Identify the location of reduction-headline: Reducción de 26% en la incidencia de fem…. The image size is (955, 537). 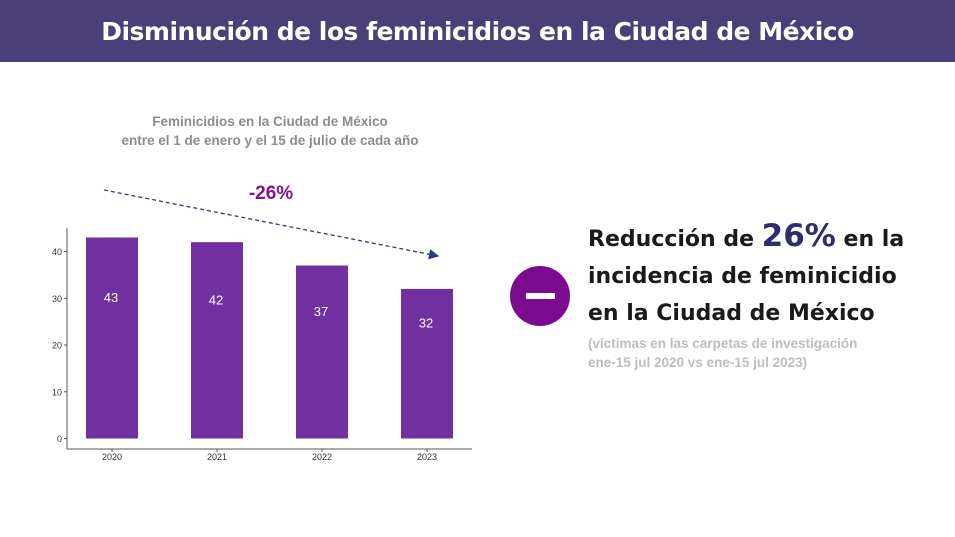
(768, 275).